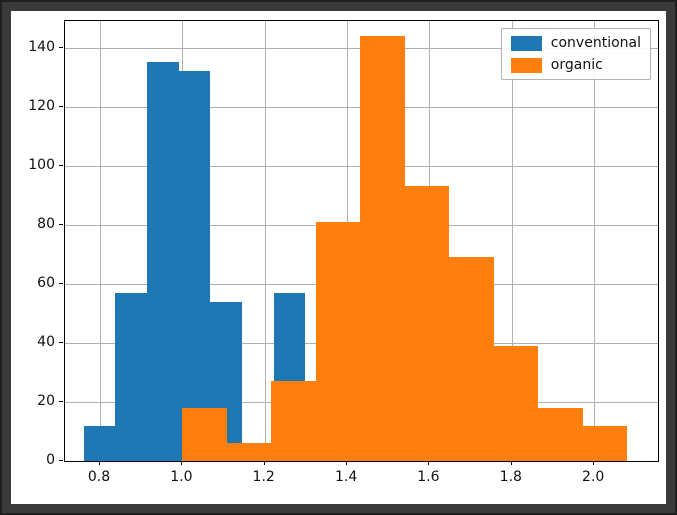  I want to click on x-tick-label: 1.2, so click(263, 477).